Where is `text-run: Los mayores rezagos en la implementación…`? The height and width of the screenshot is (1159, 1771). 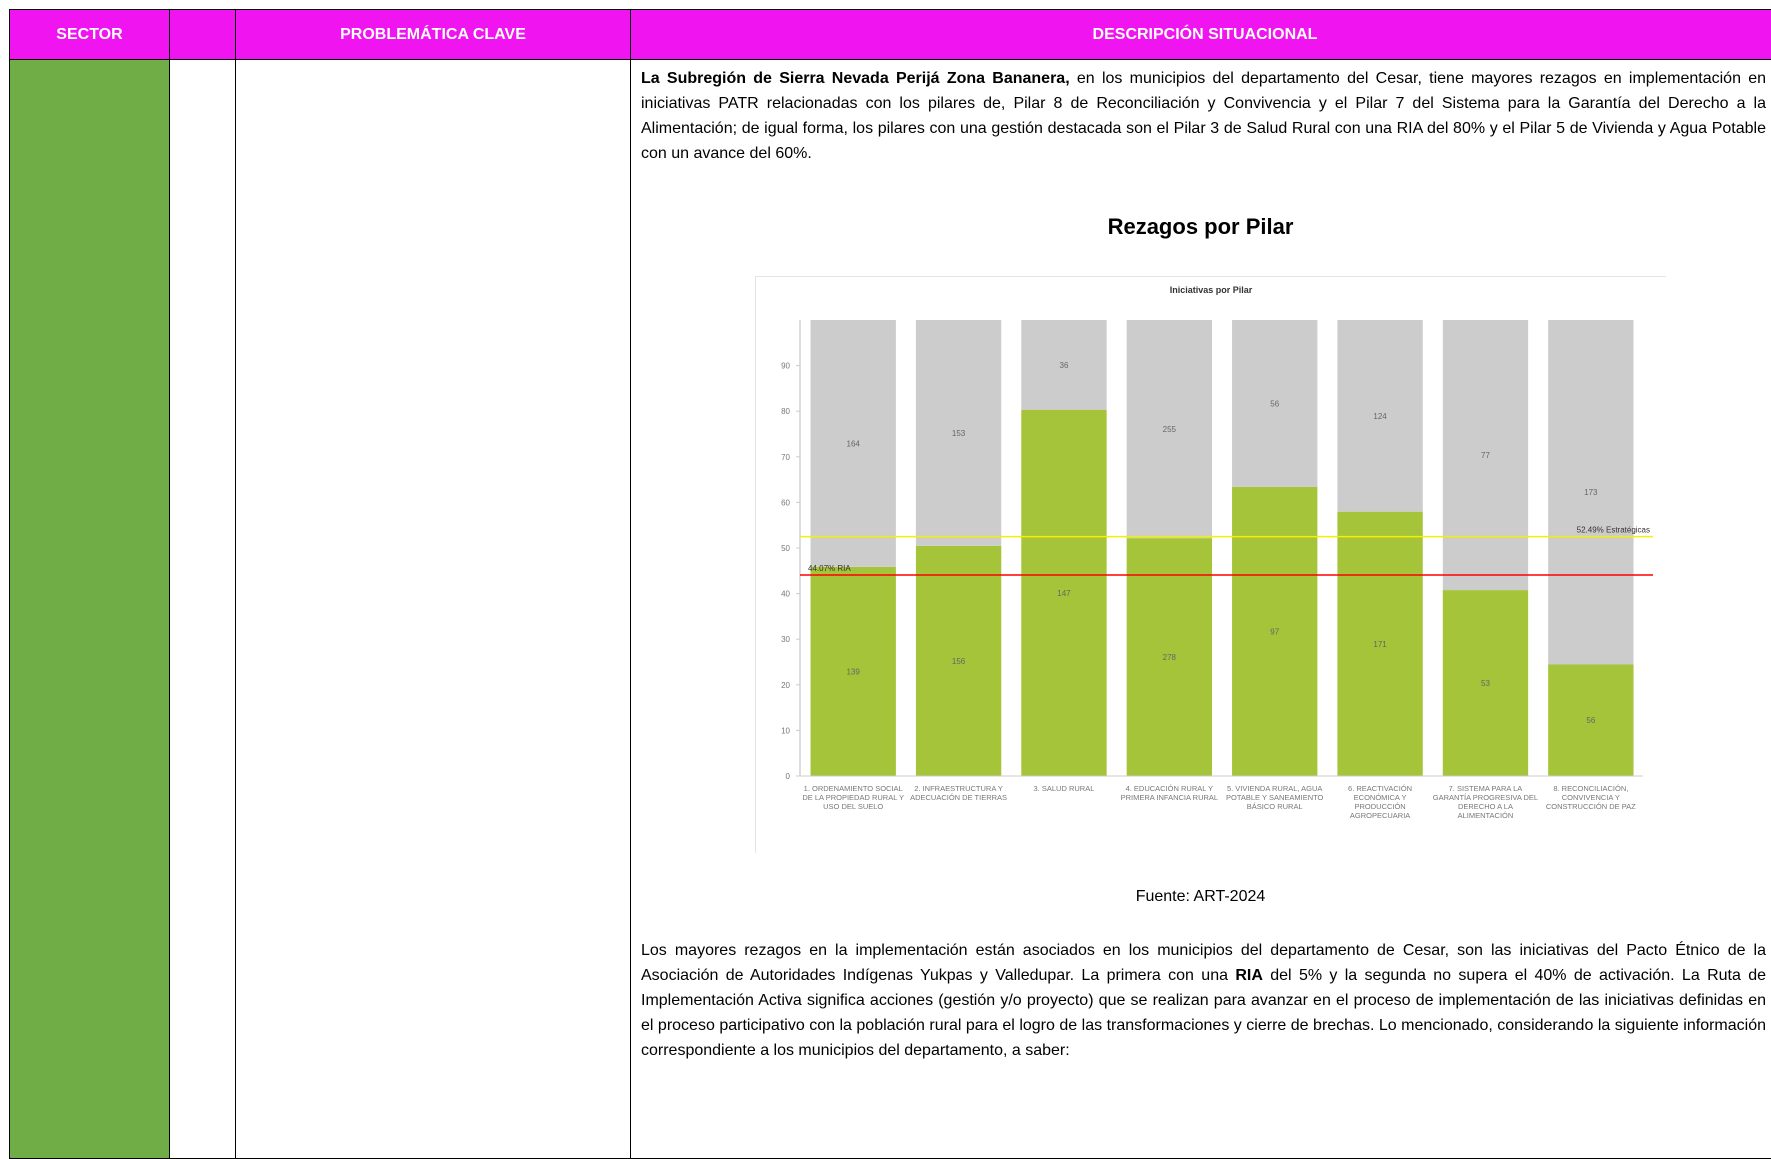
text-run: Los mayores rezagos en la implementación… is located at coordinates (1203, 963).